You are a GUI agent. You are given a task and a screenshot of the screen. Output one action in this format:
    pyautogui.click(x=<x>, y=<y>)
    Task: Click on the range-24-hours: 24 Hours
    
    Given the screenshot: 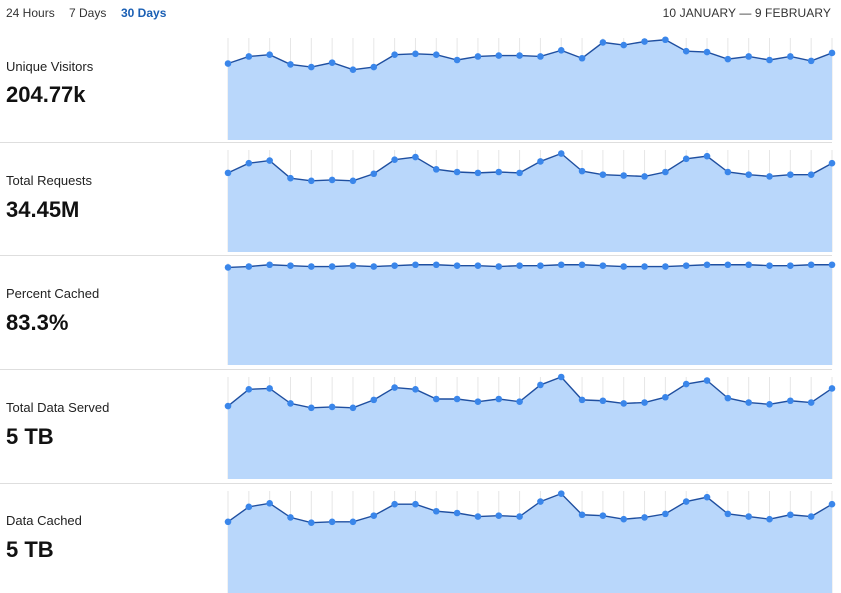 What is the action you would take?
    pyautogui.click(x=30, y=13)
    